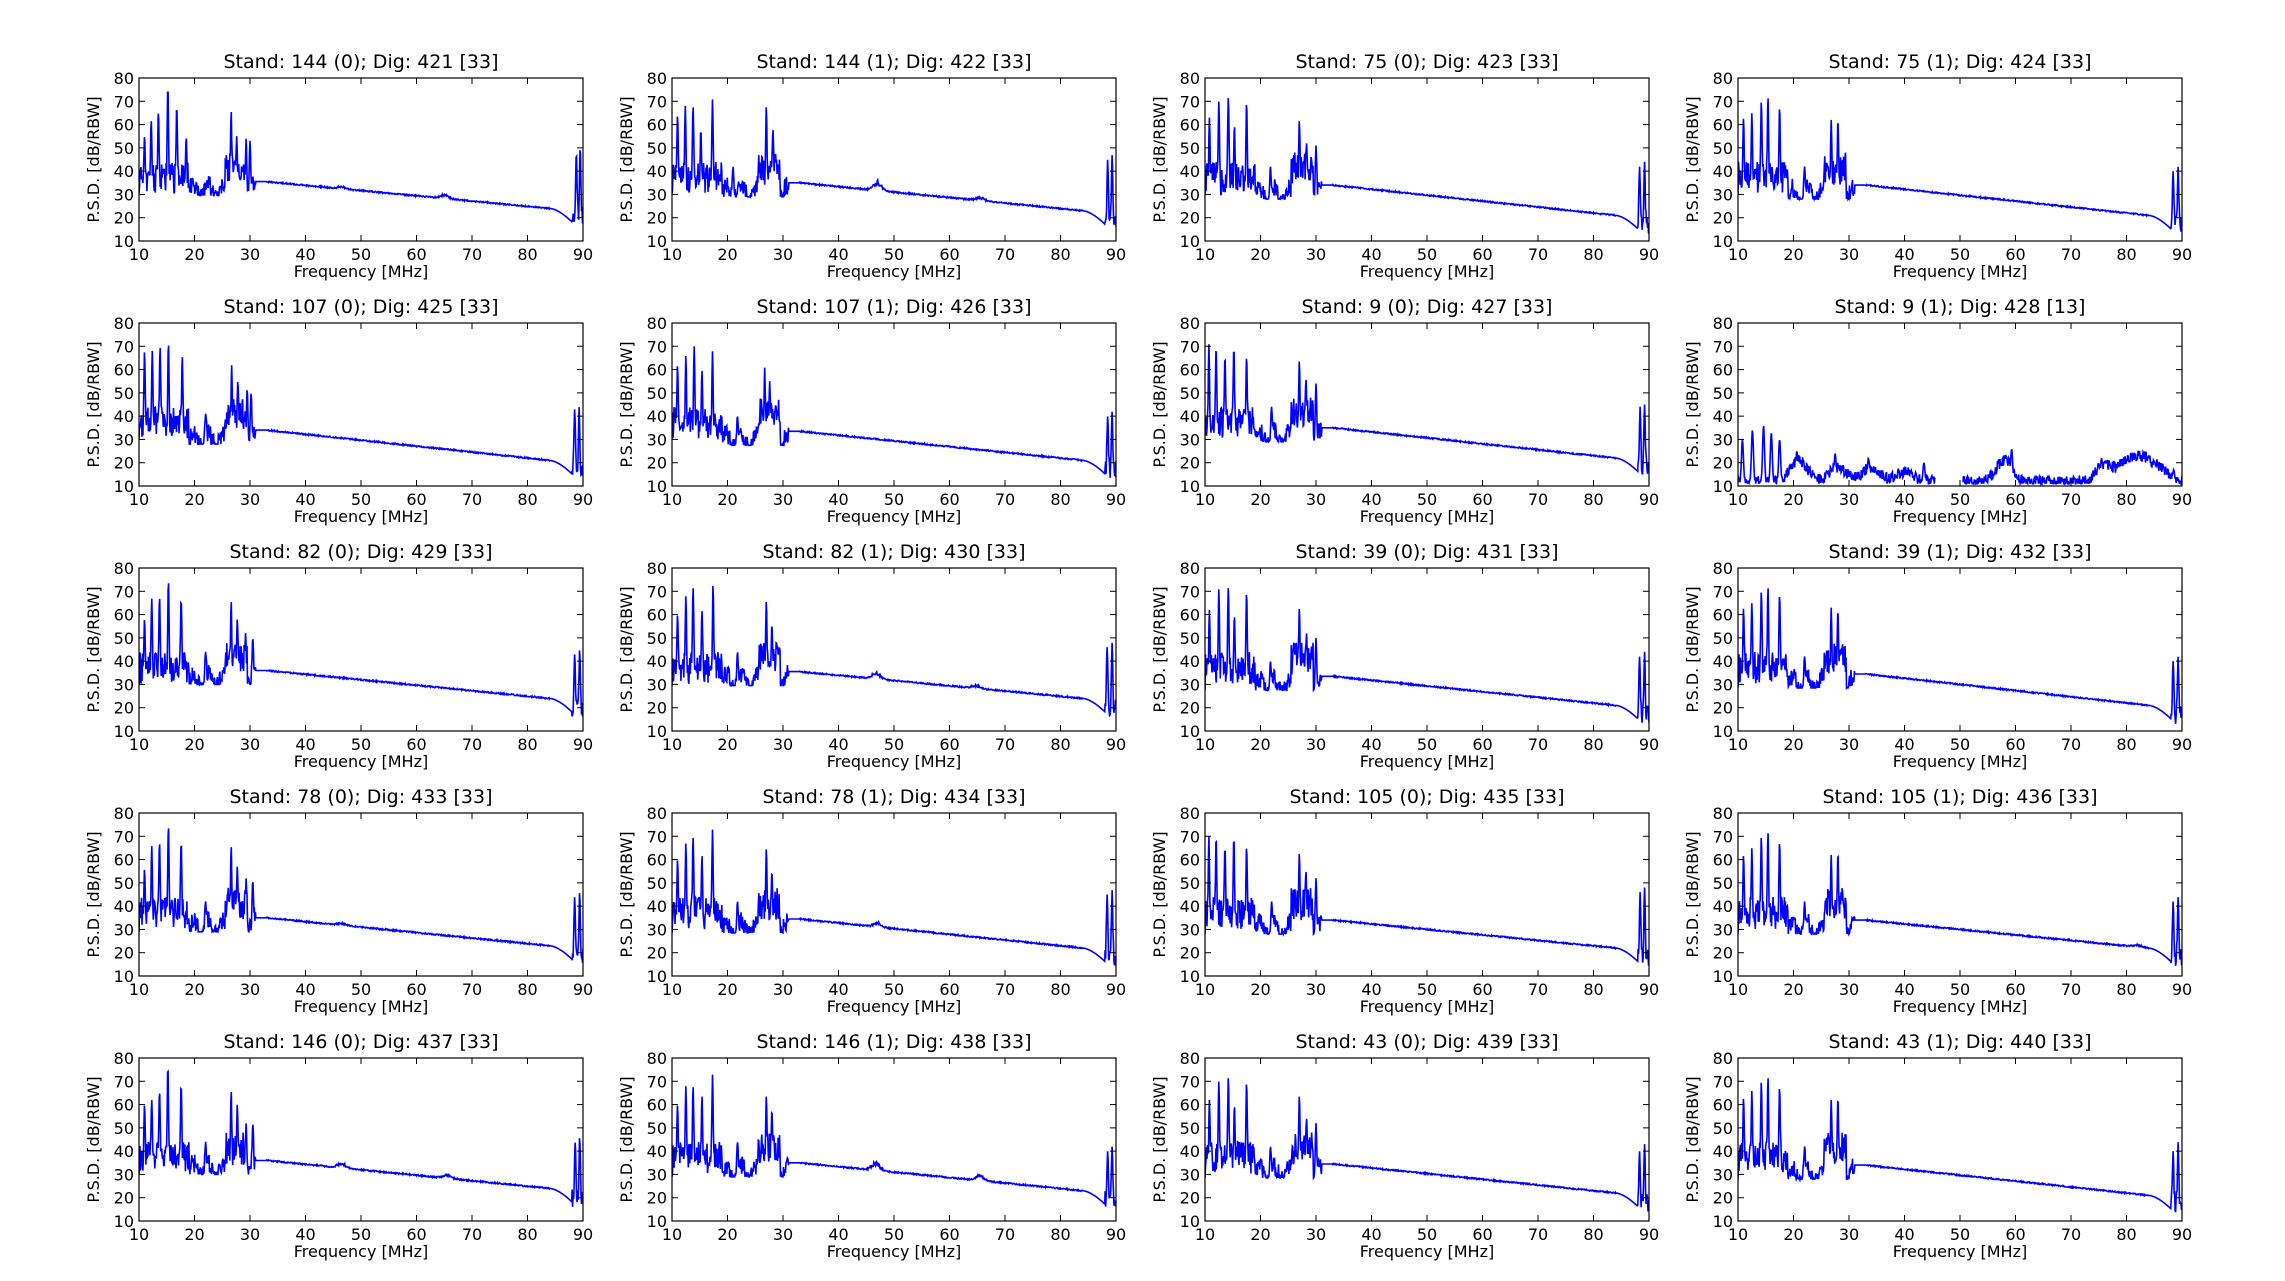  What do you see at coordinates (360, 307) in the screenshot?
I see `panel-title: Stand: 107 (0); Dig: 425 [33]` at bounding box center [360, 307].